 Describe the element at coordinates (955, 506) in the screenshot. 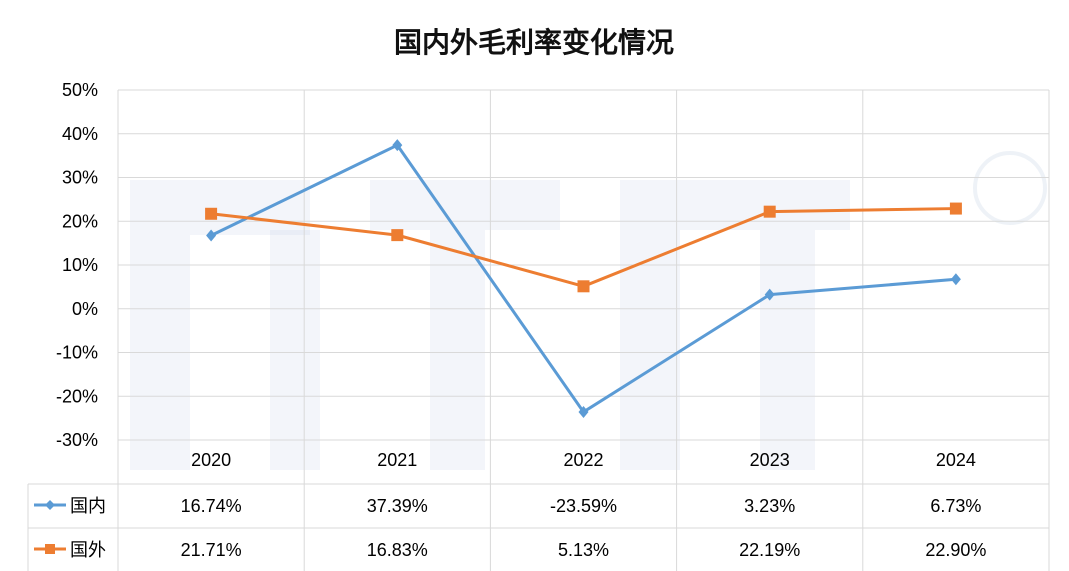

I see `table-cell: 6.73%` at that location.